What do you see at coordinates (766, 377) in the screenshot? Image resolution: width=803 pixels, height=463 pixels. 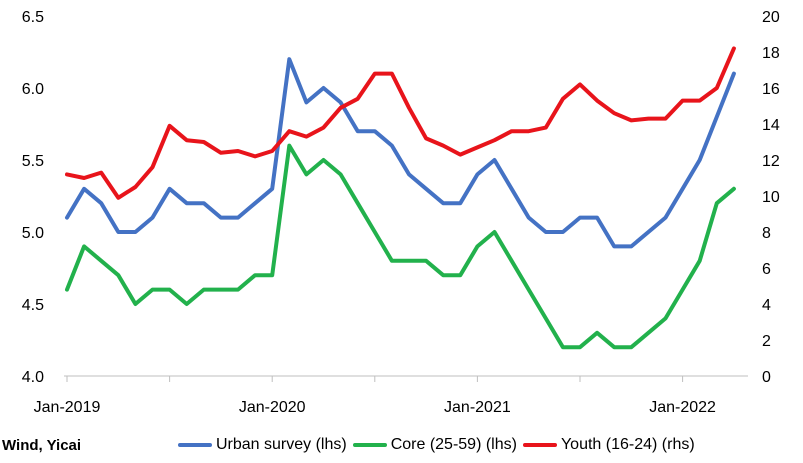 I see `y-right-tick-label: 0` at bounding box center [766, 377].